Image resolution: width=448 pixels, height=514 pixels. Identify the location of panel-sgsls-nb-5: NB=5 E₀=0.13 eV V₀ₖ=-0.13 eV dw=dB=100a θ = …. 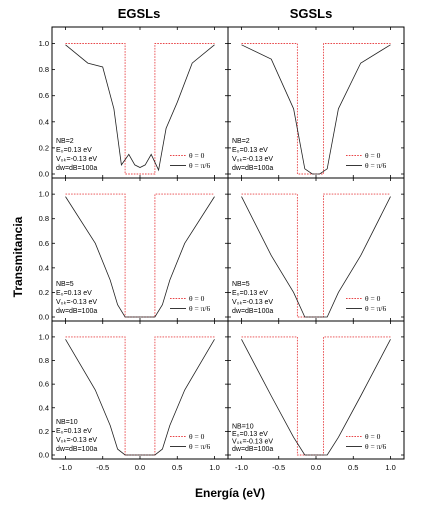
(316, 249).